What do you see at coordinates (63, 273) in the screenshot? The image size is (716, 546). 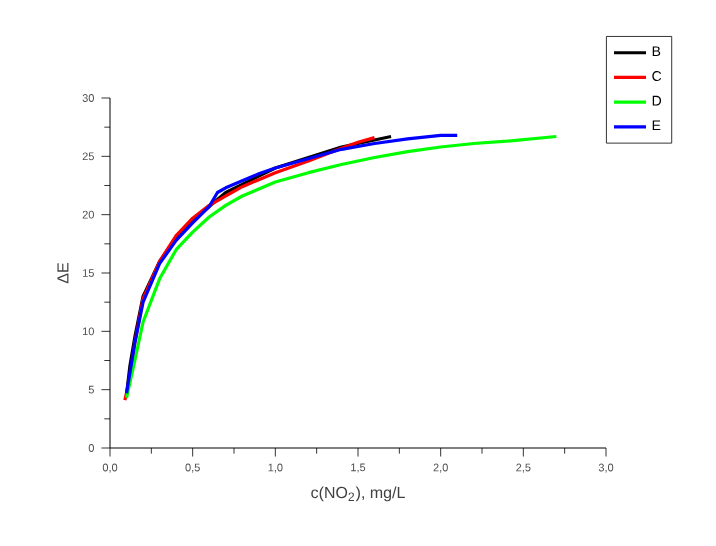 I see `y-axis-title: ΔE` at bounding box center [63, 273].